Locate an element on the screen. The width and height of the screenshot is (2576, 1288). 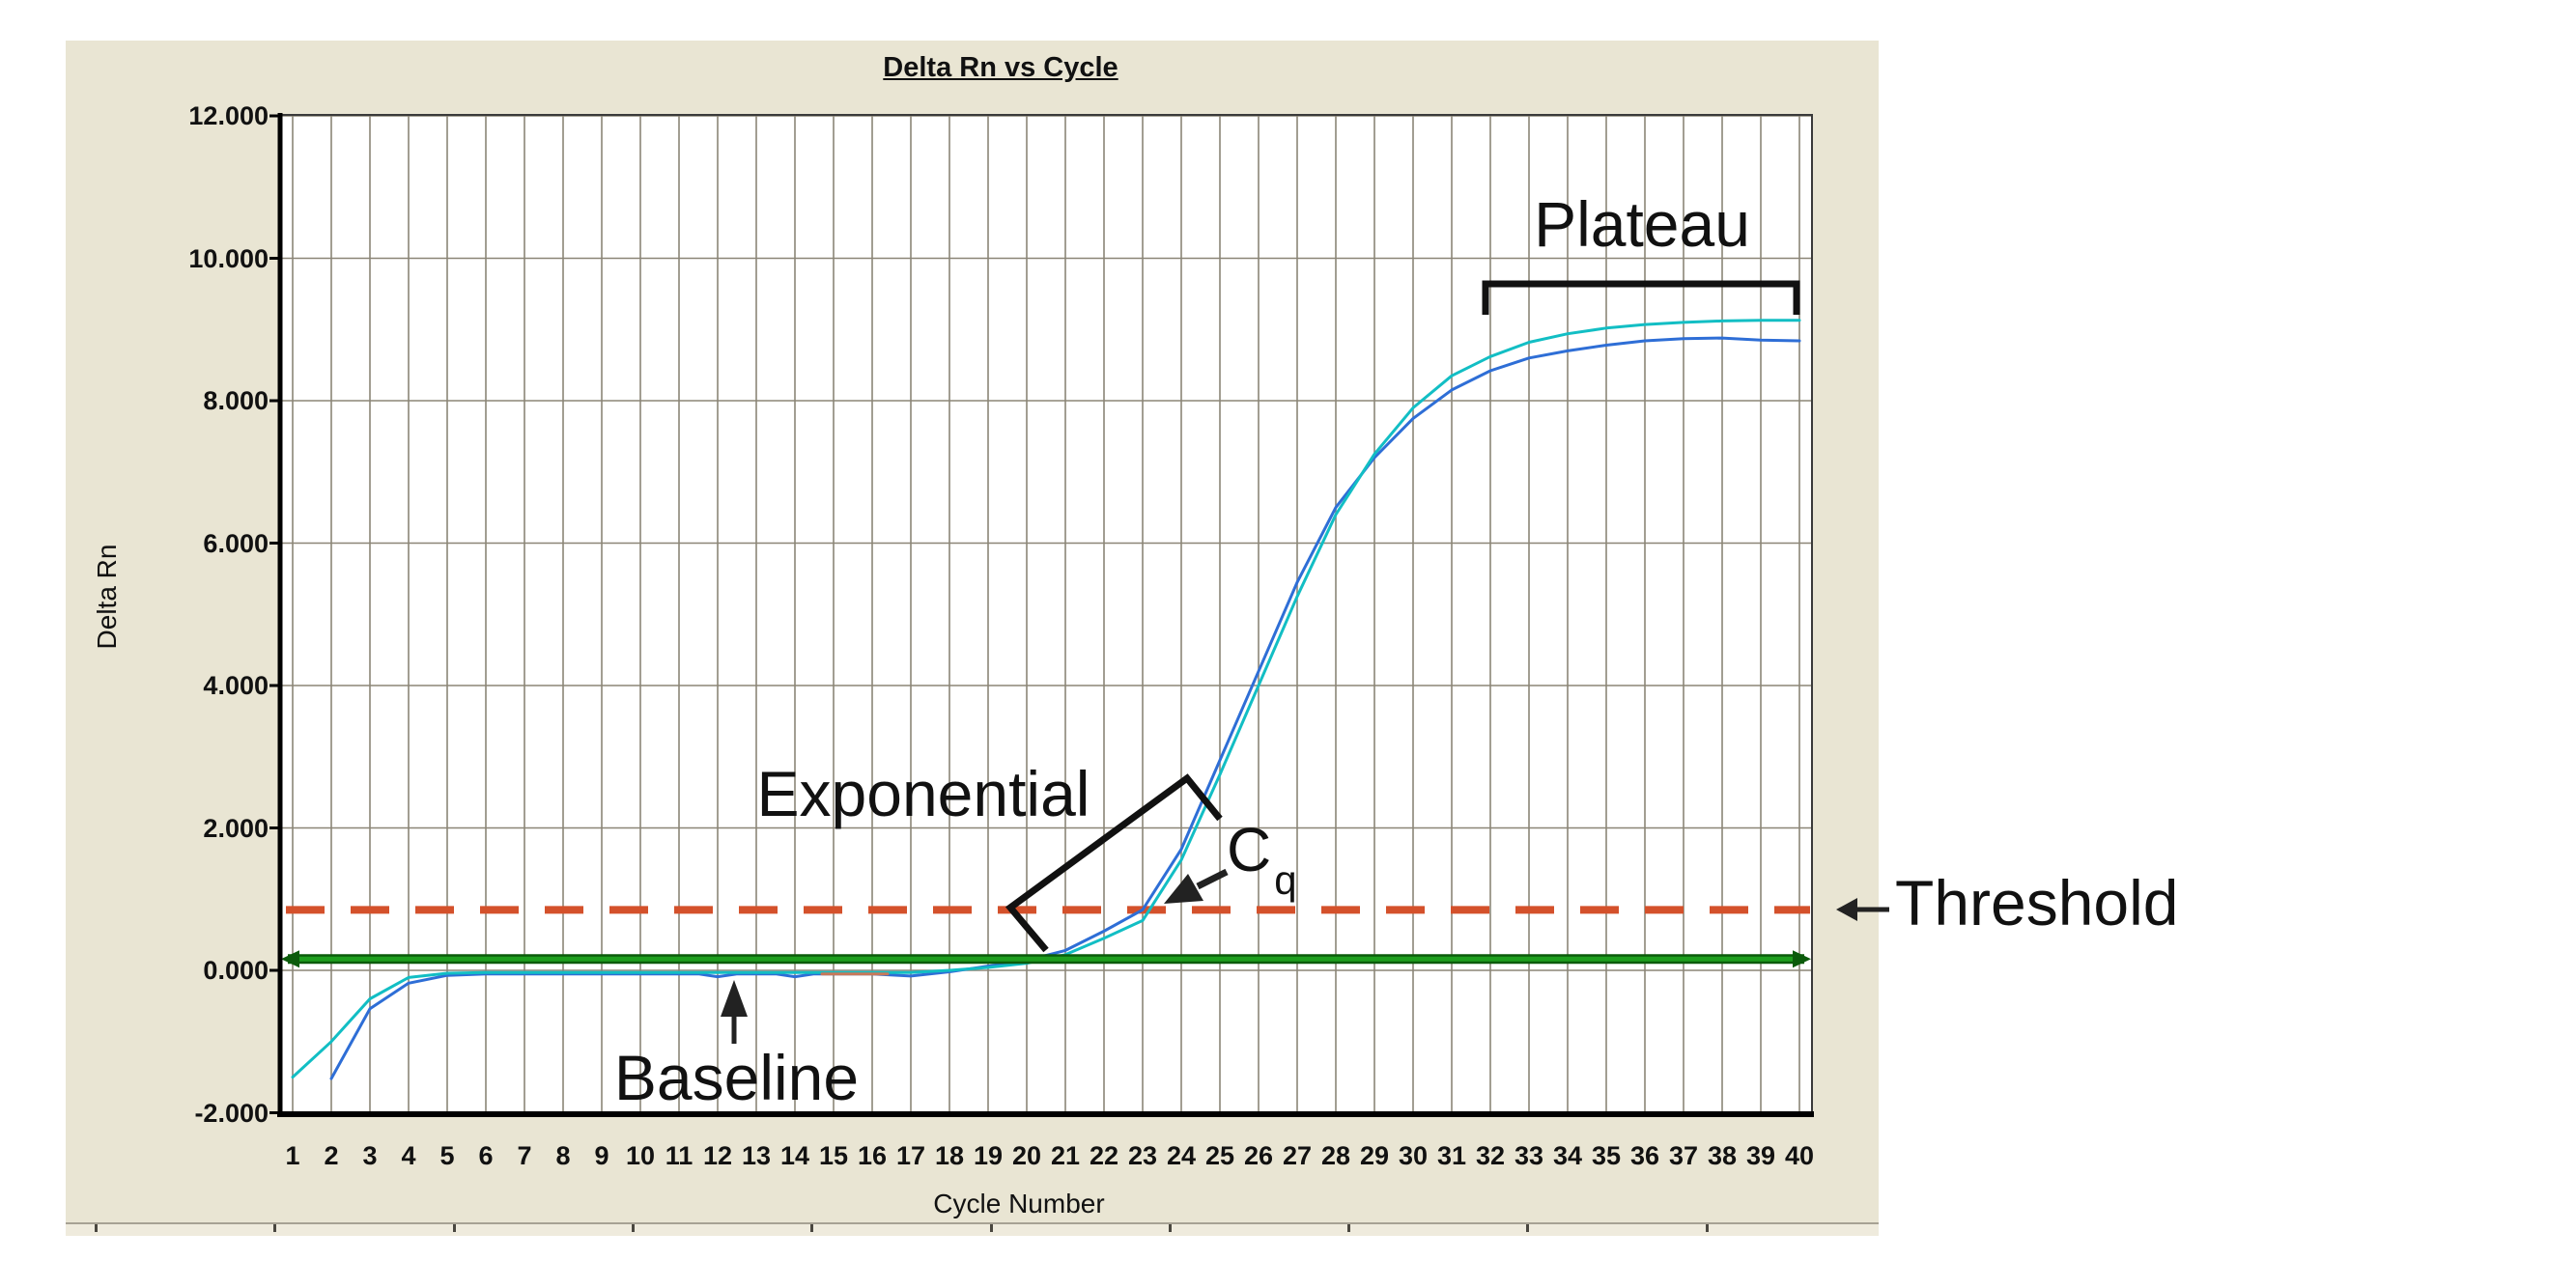
y-tick-label: 4.000 is located at coordinates (236, 686).